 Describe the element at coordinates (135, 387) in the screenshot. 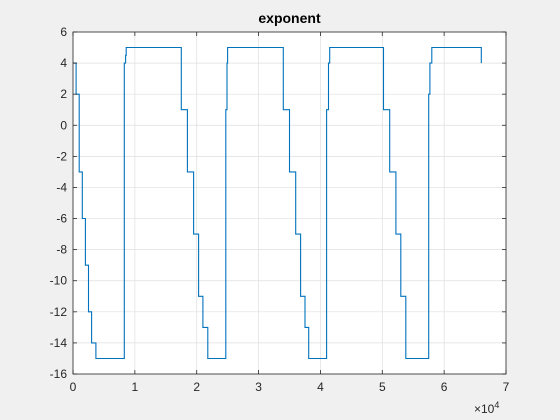

I see `x-tick-label: 1` at that location.